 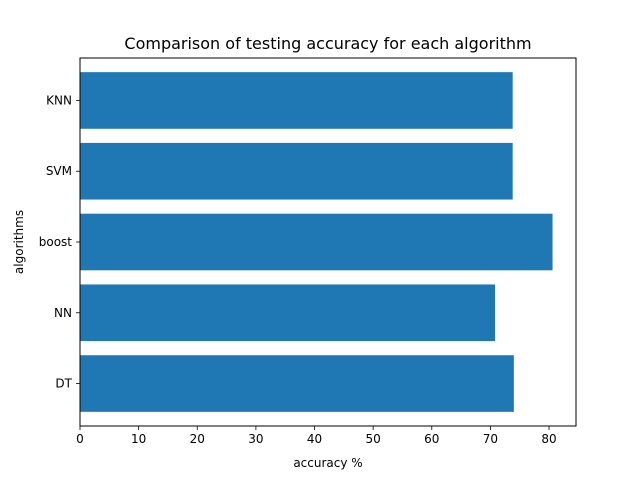 What do you see at coordinates (431, 439) in the screenshot?
I see `x-tick-label: 60` at bounding box center [431, 439].